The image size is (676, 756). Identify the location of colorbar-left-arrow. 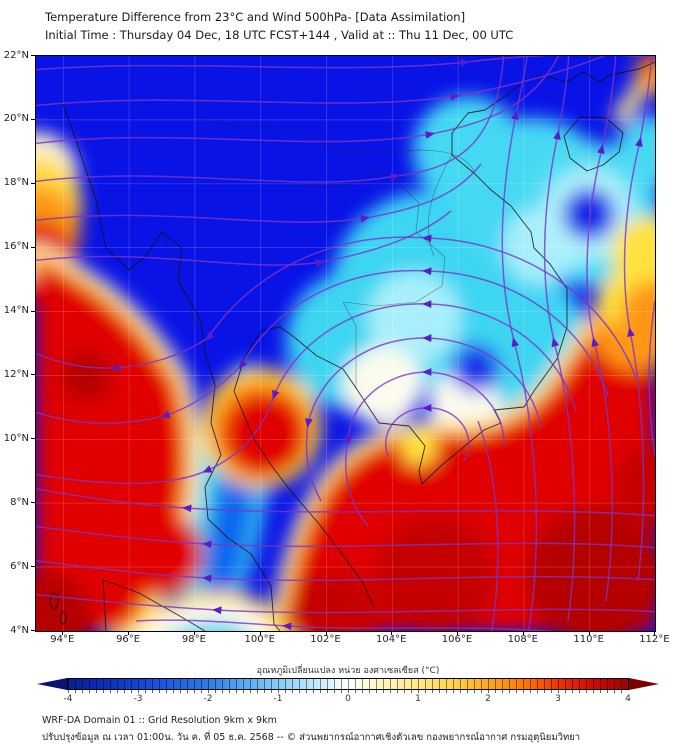
(52, 684).